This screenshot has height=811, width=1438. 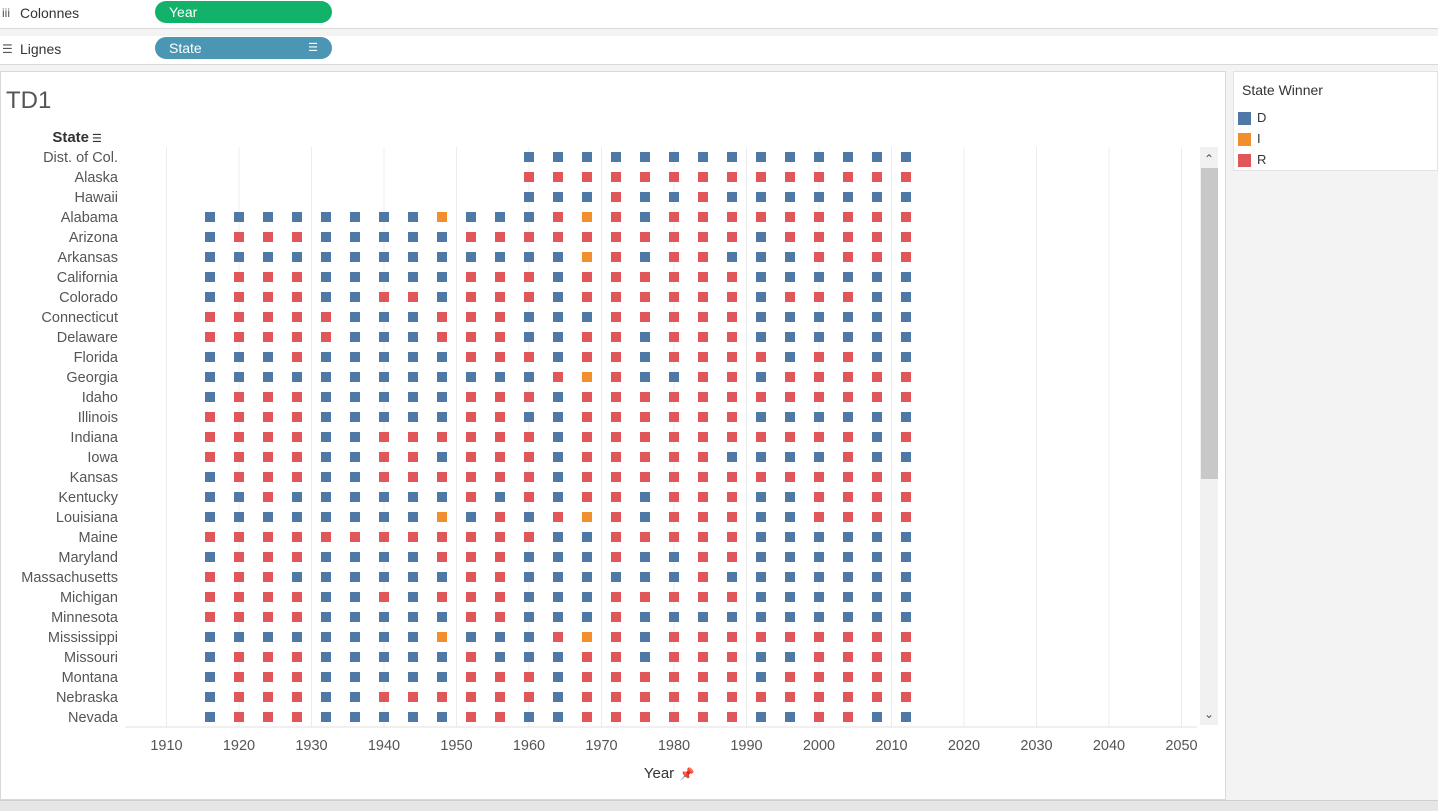 What do you see at coordinates (85, 618) in the screenshot?
I see `state-label-minnesota: Minnesota` at bounding box center [85, 618].